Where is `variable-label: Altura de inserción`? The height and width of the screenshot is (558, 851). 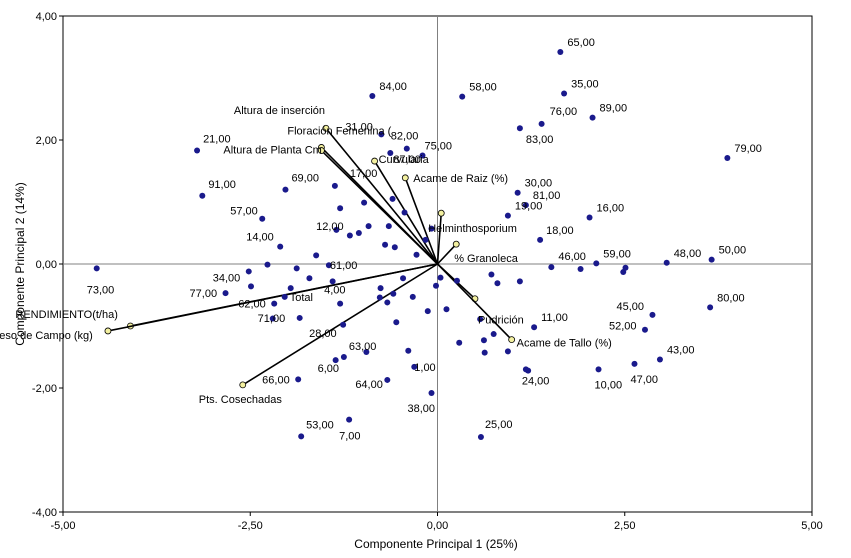 variable-label: Altura de inserción is located at coordinates (279, 111).